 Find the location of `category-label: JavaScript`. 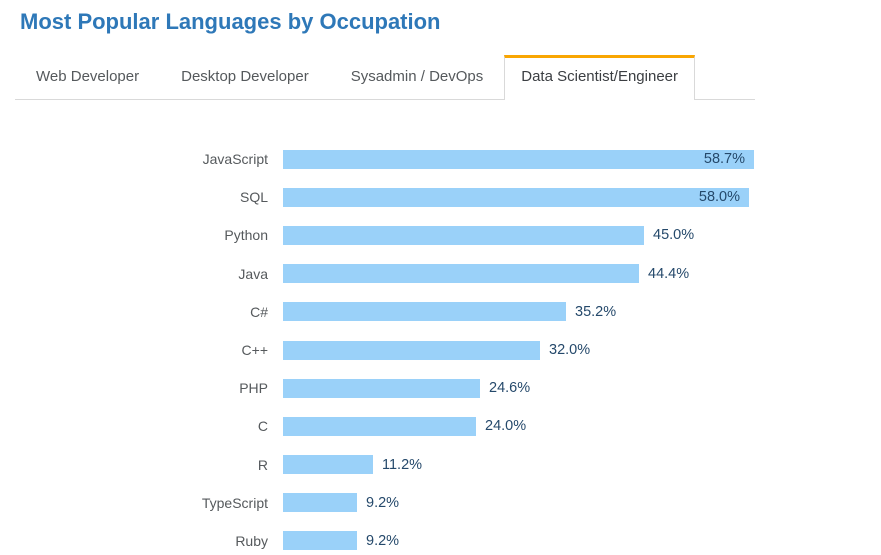

category-label: JavaScript is located at coordinates (235, 159).